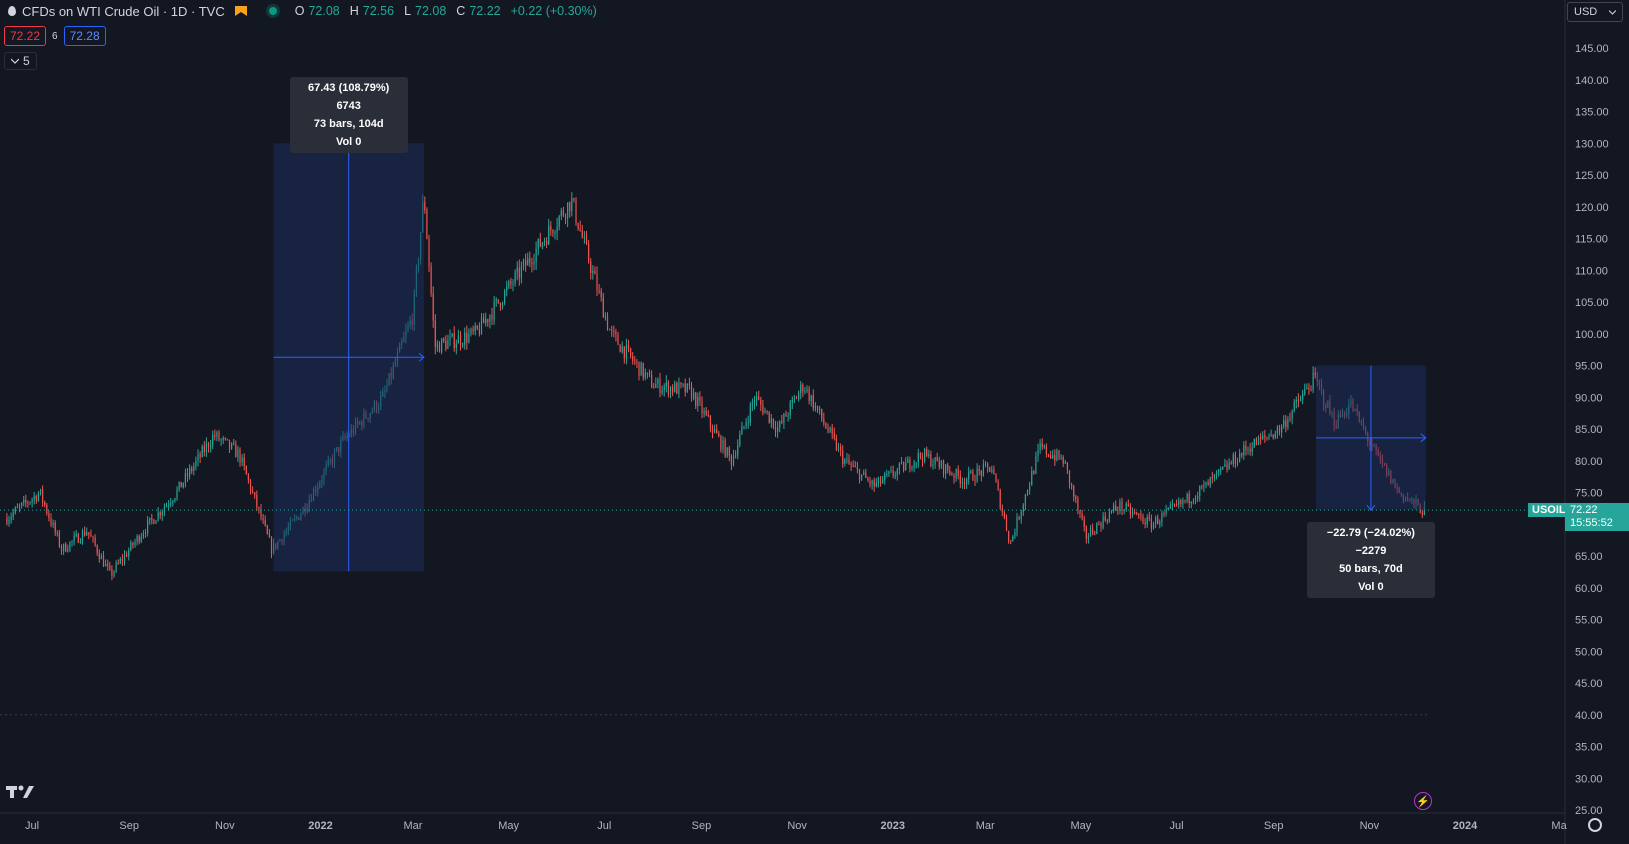 This screenshot has width=1629, height=844. Describe the element at coordinates (1586, 12) in the screenshot. I see `currency-label: USD` at that location.